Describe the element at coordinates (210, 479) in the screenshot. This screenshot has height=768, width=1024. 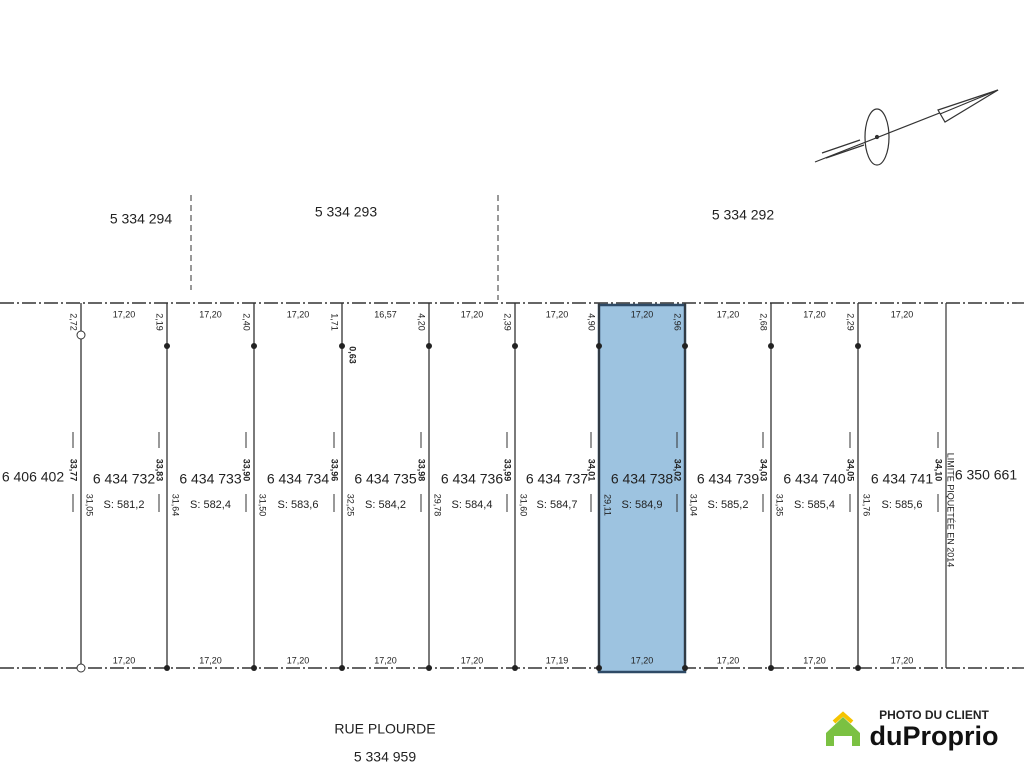
I see `lot-number: 6 434 733` at that location.